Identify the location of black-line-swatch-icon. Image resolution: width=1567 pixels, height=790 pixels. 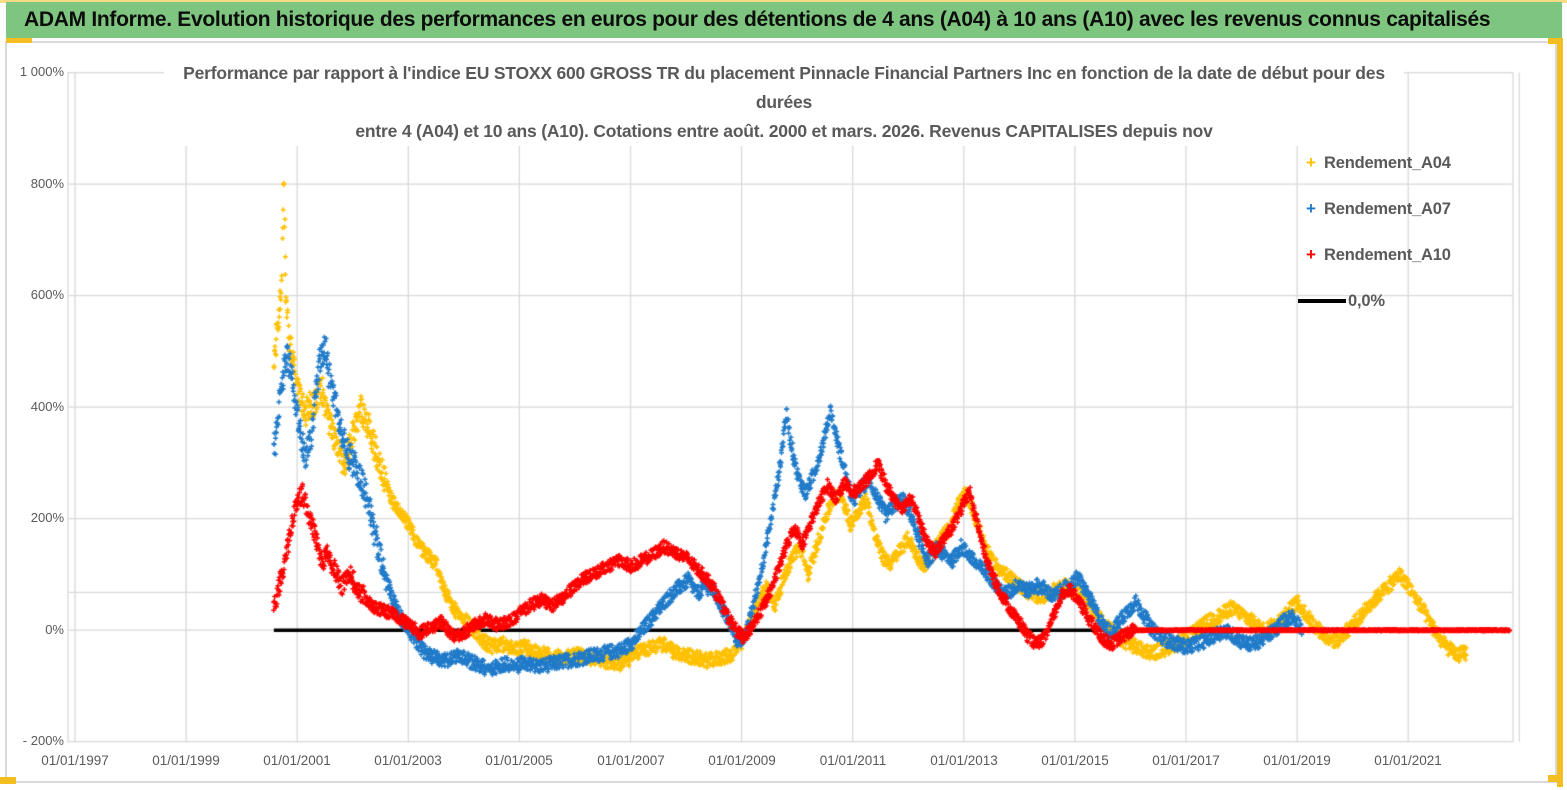
(1322, 301).